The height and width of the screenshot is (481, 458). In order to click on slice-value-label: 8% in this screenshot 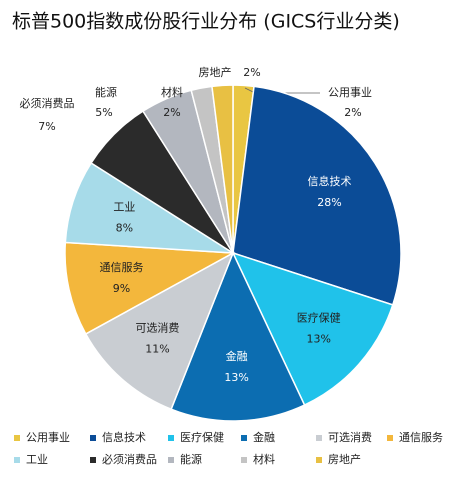, I will do `click(124, 228)`.